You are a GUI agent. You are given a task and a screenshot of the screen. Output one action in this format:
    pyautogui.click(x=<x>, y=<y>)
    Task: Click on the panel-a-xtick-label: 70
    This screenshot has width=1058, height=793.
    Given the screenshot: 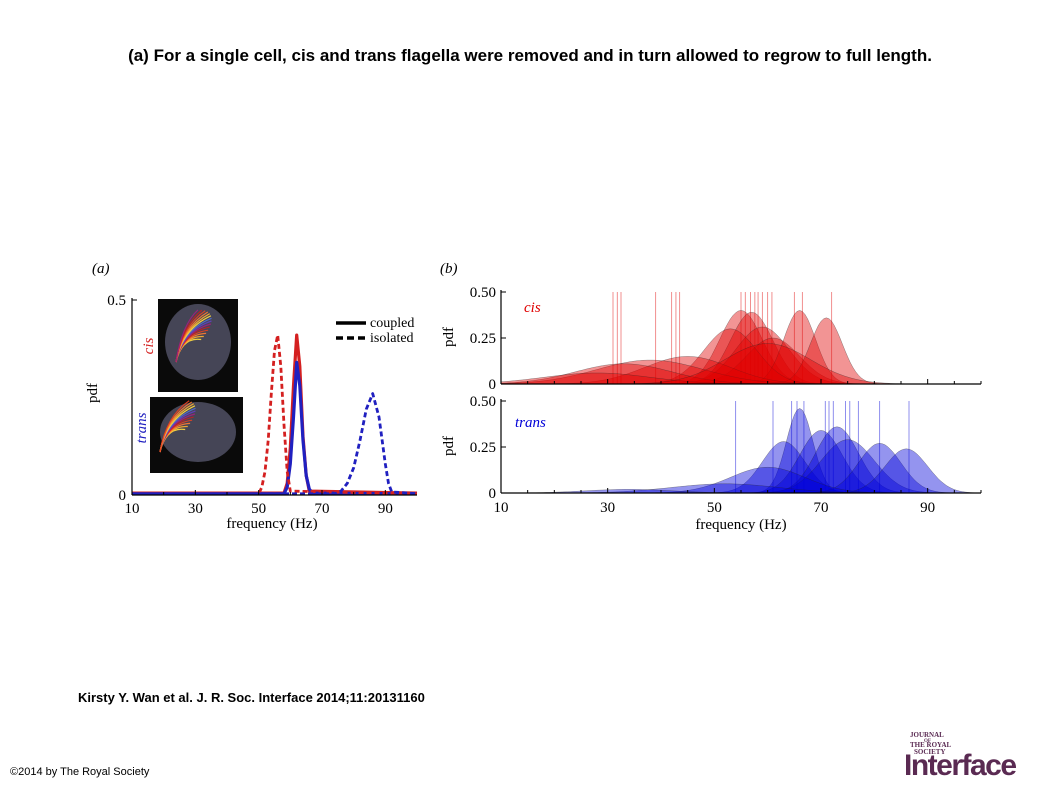 What is the action you would take?
    pyautogui.click(x=322, y=509)
    